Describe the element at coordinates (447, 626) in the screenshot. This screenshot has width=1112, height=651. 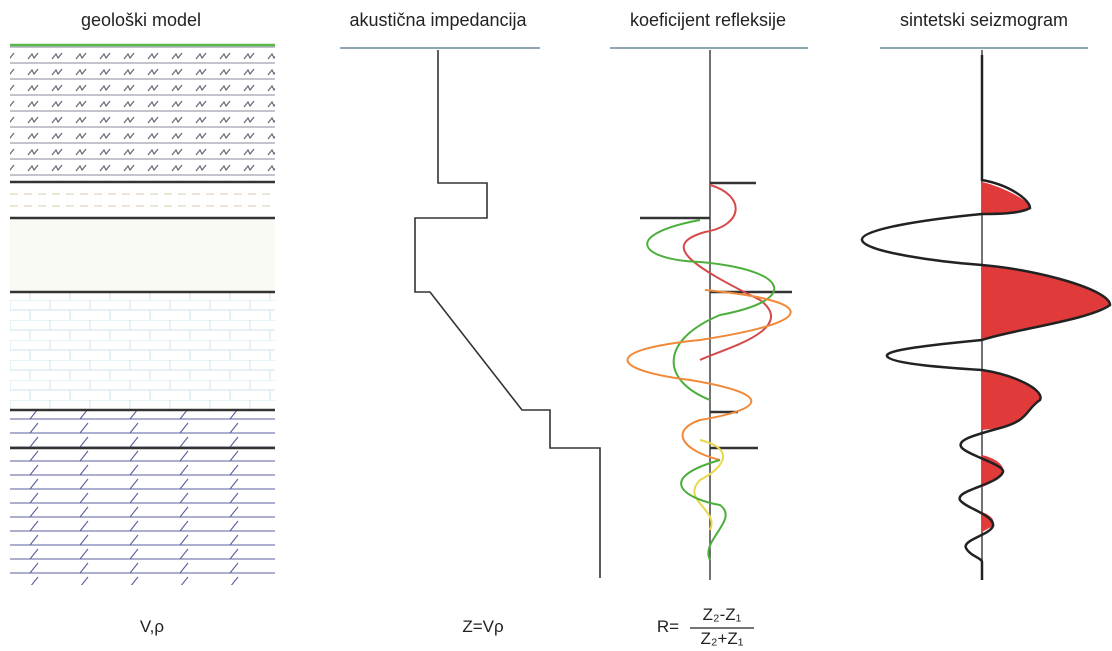
I see `formulas: V,ρ Z=Vρ R= Z₂-Z₁ Z₂+Z₁` at that location.